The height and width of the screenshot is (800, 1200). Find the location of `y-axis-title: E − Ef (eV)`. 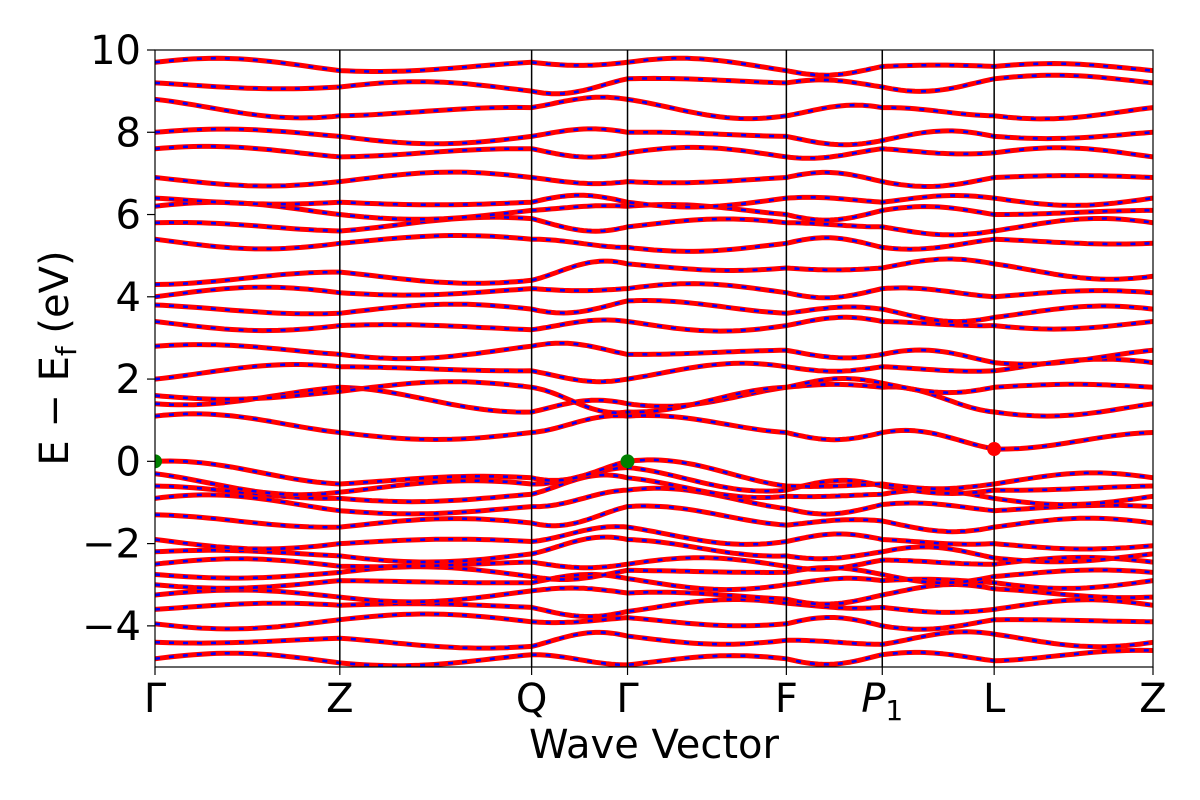

y-axis-title: E − Ef (eV) is located at coordinates (57, 357).